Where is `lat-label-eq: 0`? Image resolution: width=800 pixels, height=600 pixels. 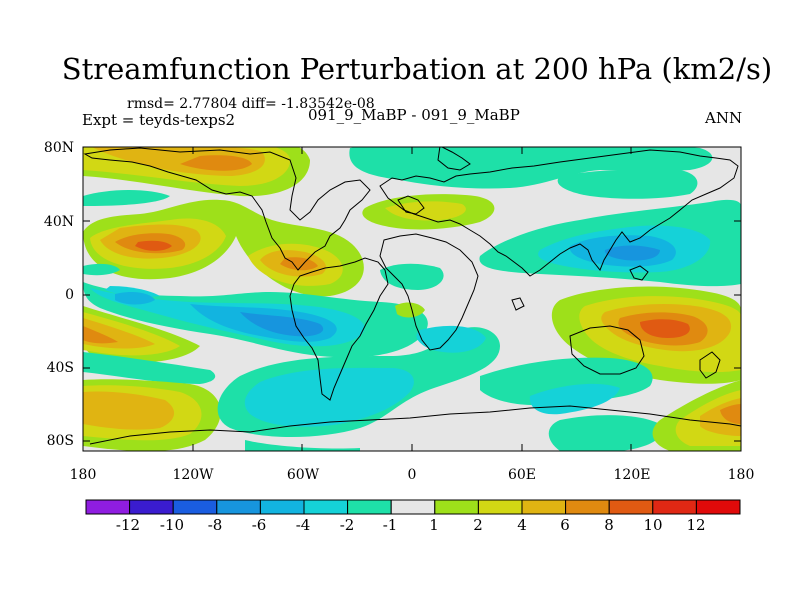
lat-label-eq: 0 is located at coordinates (69, 295).